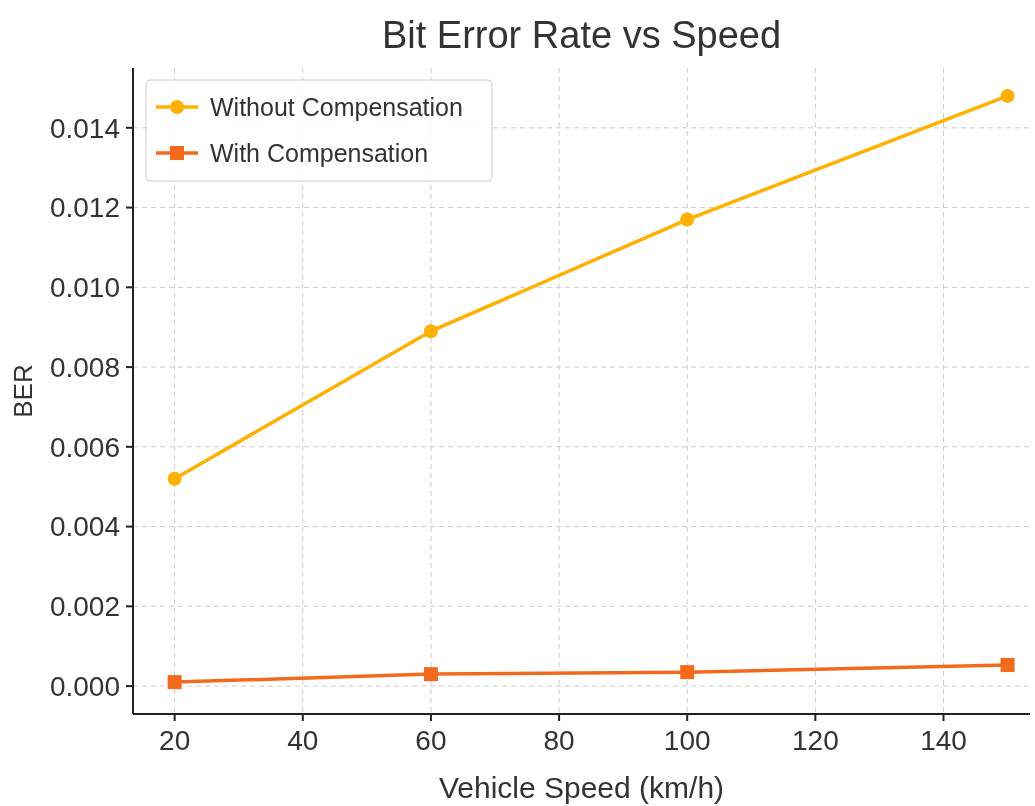  What do you see at coordinates (84, 128) in the screenshot?
I see `y-tick-label: 0.014` at bounding box center [84, 128].